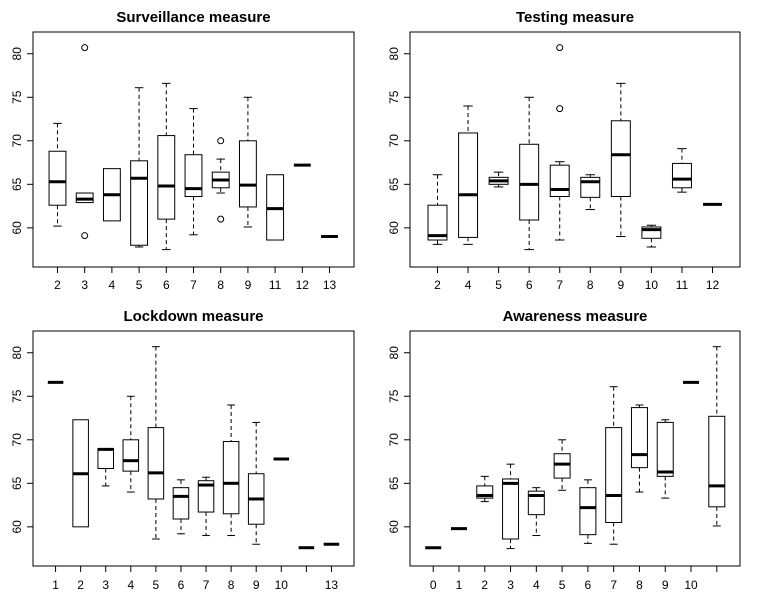 Image resolution: width=771 pixels, height=602 pixels. I want to click on panel-title: Surveillance measure, so click(193, 17).